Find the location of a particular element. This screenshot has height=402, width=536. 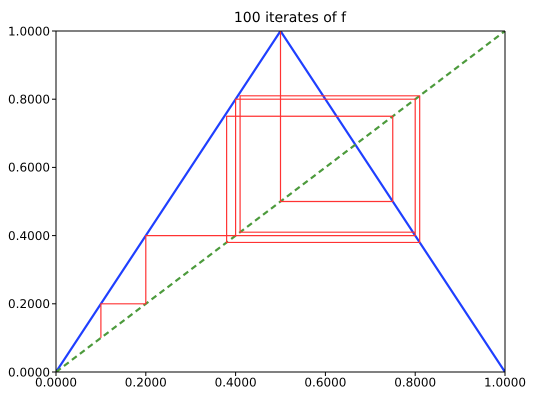

y-tick-label: 0.4000 is located at coordinates (29, 235).